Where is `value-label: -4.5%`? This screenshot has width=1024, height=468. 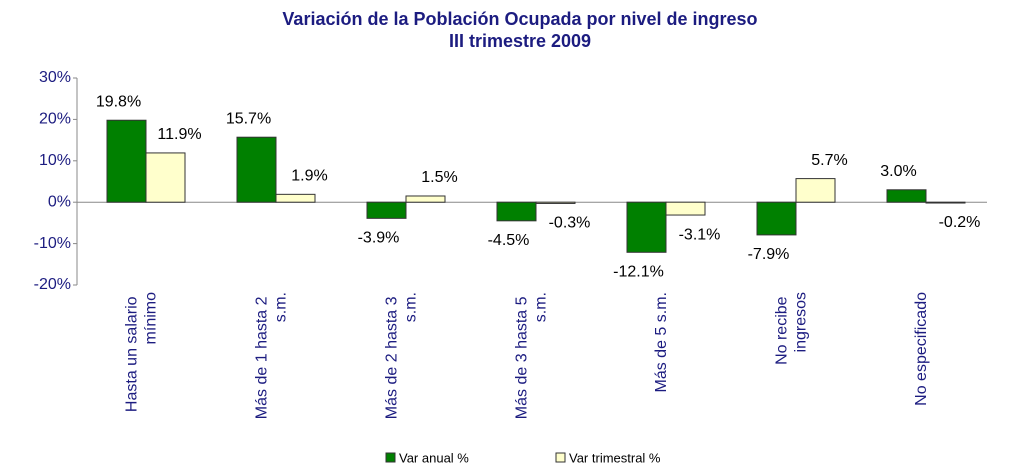 value-label: -4.5% is located at coordinates (509, 240).